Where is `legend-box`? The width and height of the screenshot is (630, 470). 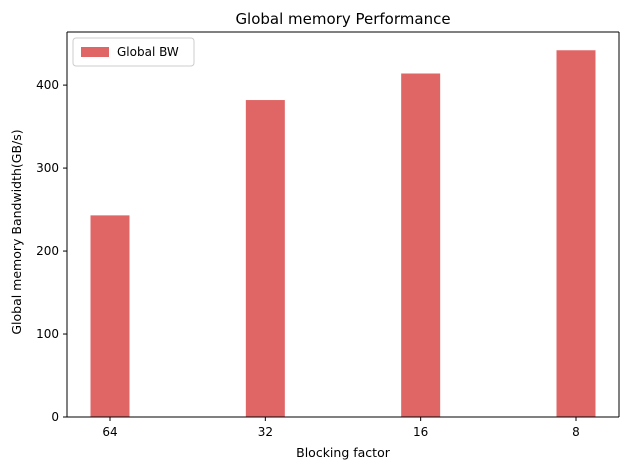 legend-box is located at coordinates (133, 52).